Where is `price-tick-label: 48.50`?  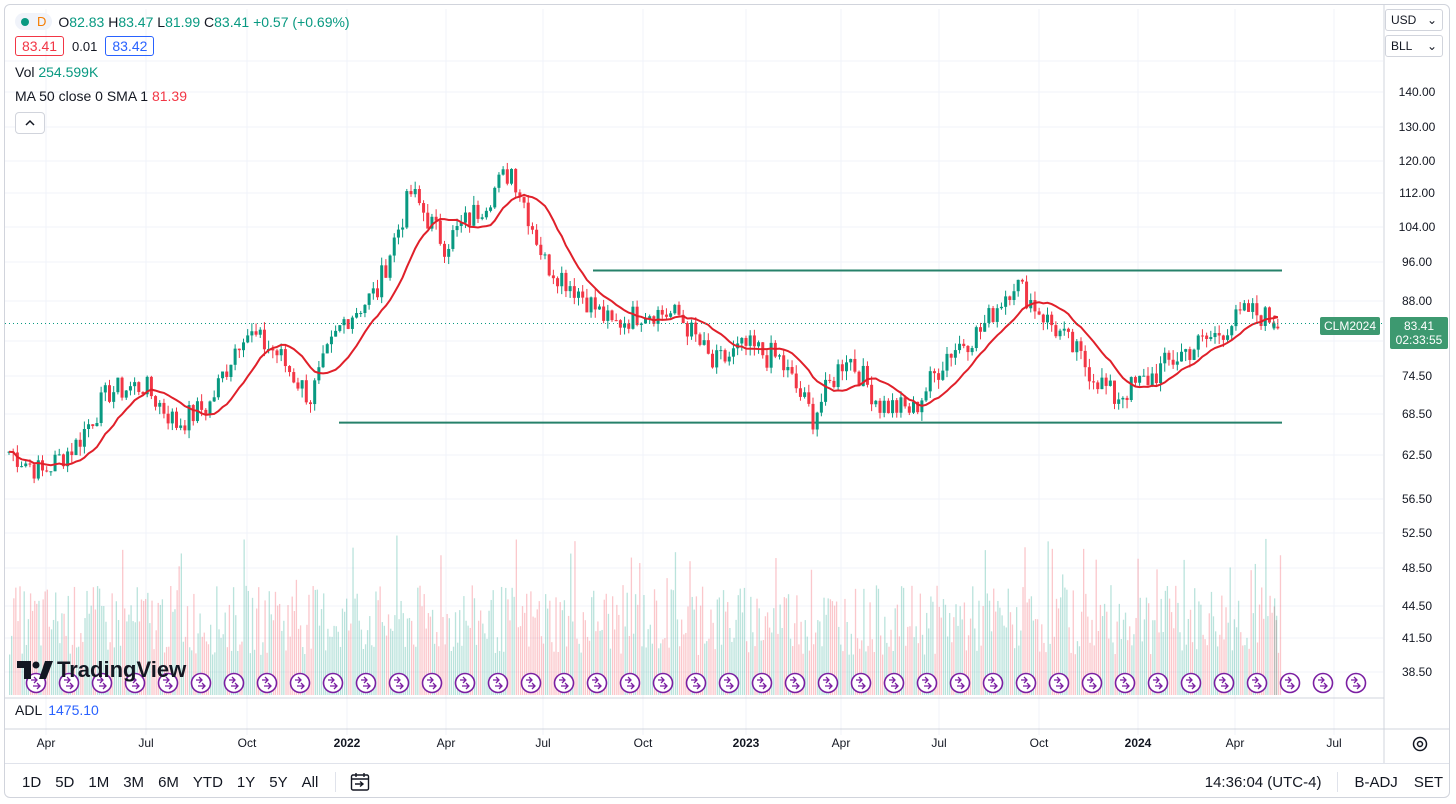 price-tick-label: 48.50 is located at coordinates (1417, 568).